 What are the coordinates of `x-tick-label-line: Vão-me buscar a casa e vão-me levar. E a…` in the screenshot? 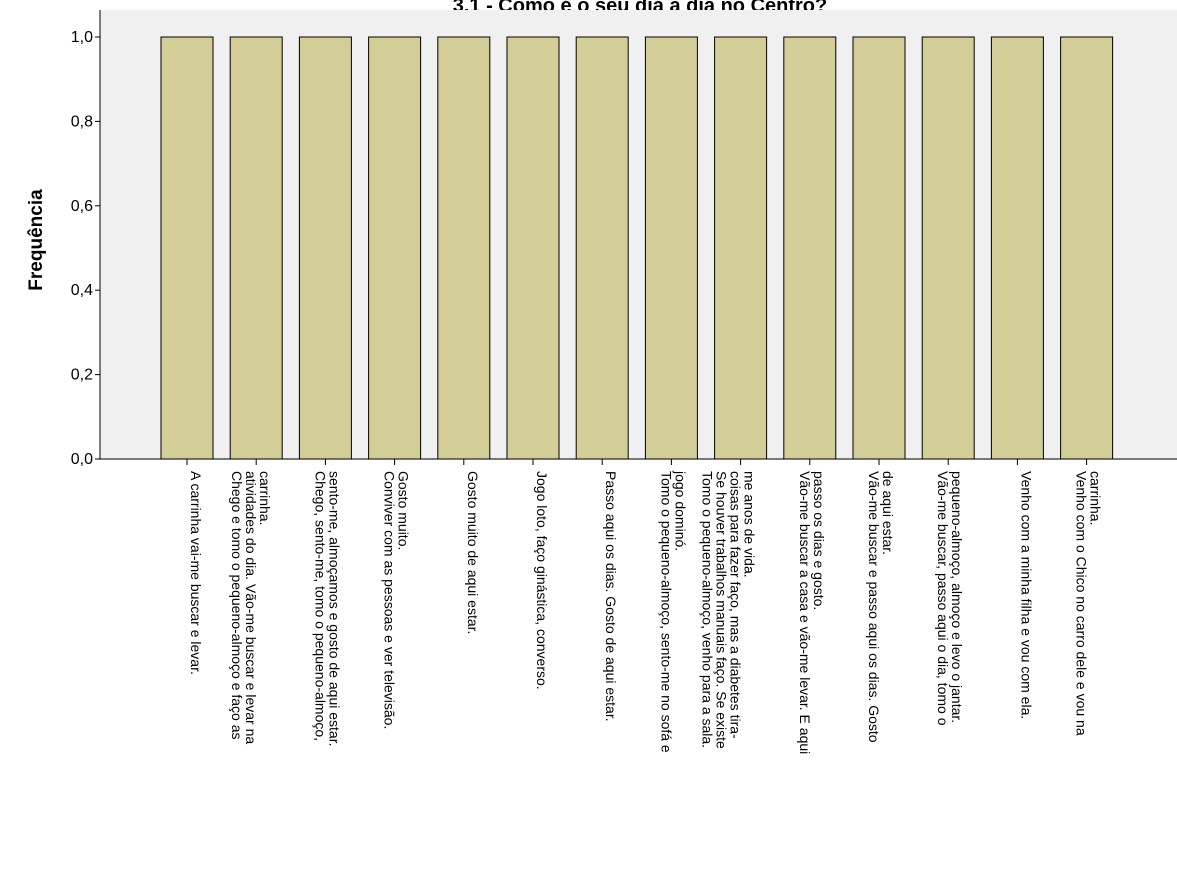 It's located at (805, 612).